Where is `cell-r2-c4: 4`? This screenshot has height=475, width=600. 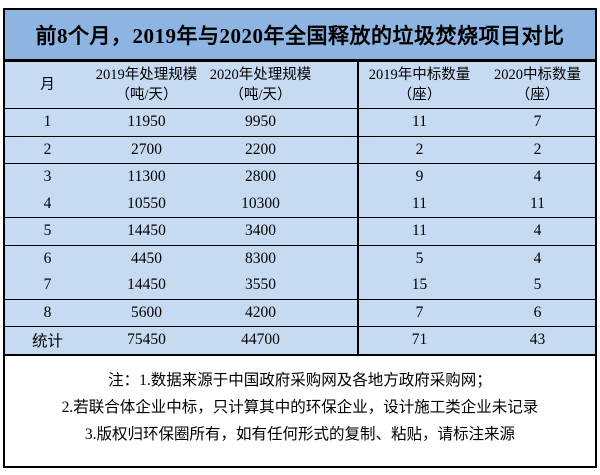
cell-r2-c4: 4 is located at coordinates (537, 177).